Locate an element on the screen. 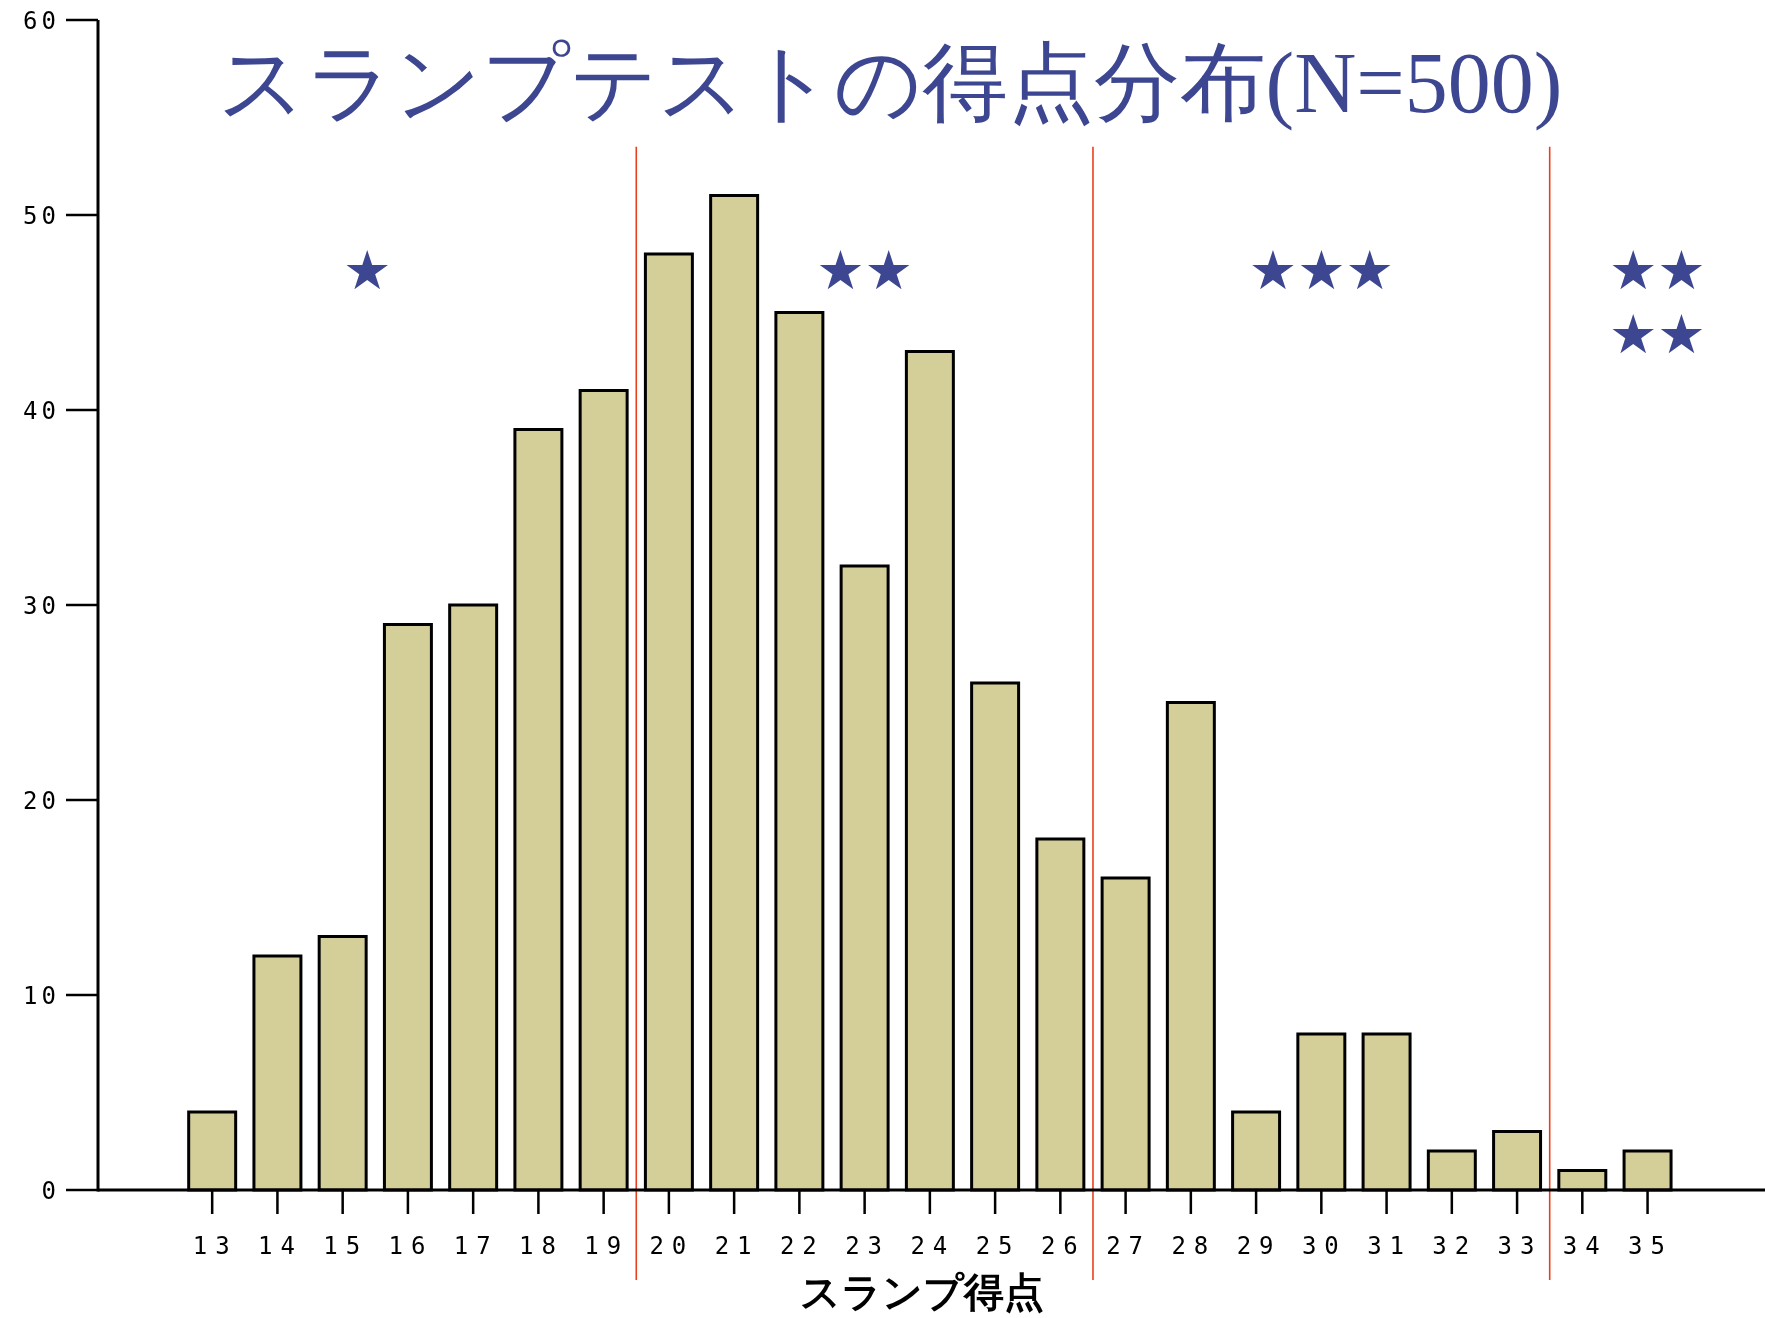 Image resolution: width=1765 pixels, height=1318 pixels. x-tick-label: 13 is located at coordinates (215, 1246).